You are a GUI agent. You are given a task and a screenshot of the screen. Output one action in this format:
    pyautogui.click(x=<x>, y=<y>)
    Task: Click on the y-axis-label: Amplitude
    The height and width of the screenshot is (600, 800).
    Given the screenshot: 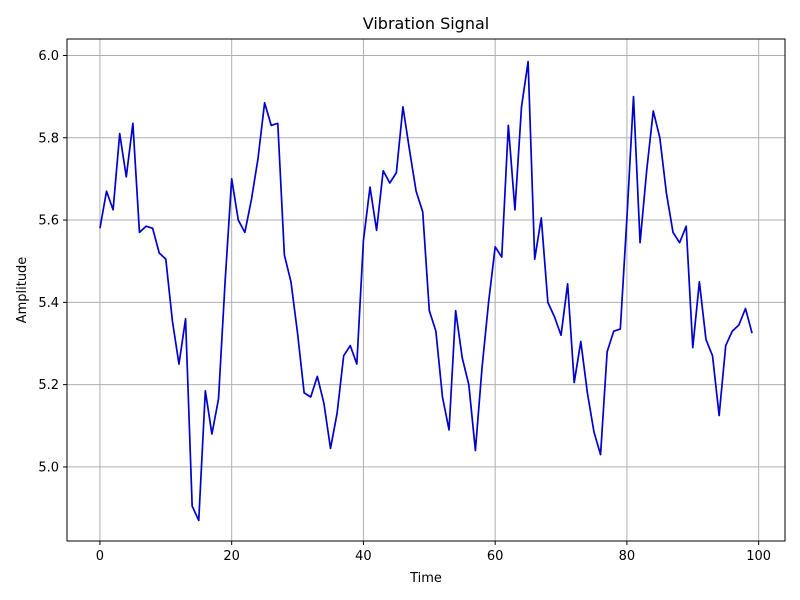 What is the action you would take?
    pyautogui.click(x=22, y=290)
    